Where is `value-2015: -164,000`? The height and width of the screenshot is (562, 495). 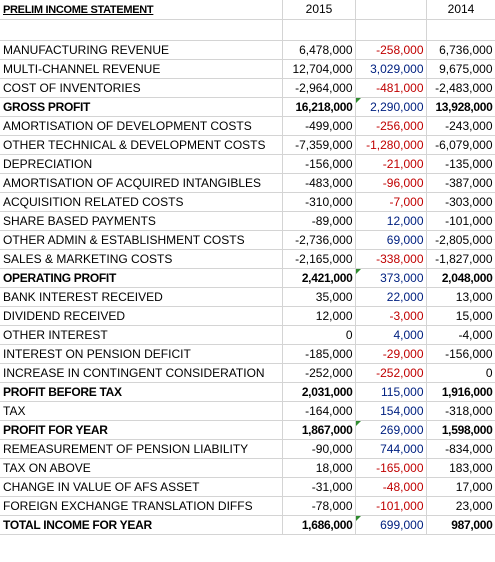
value-2015: -164,000 is located at coordinates (319, 411).